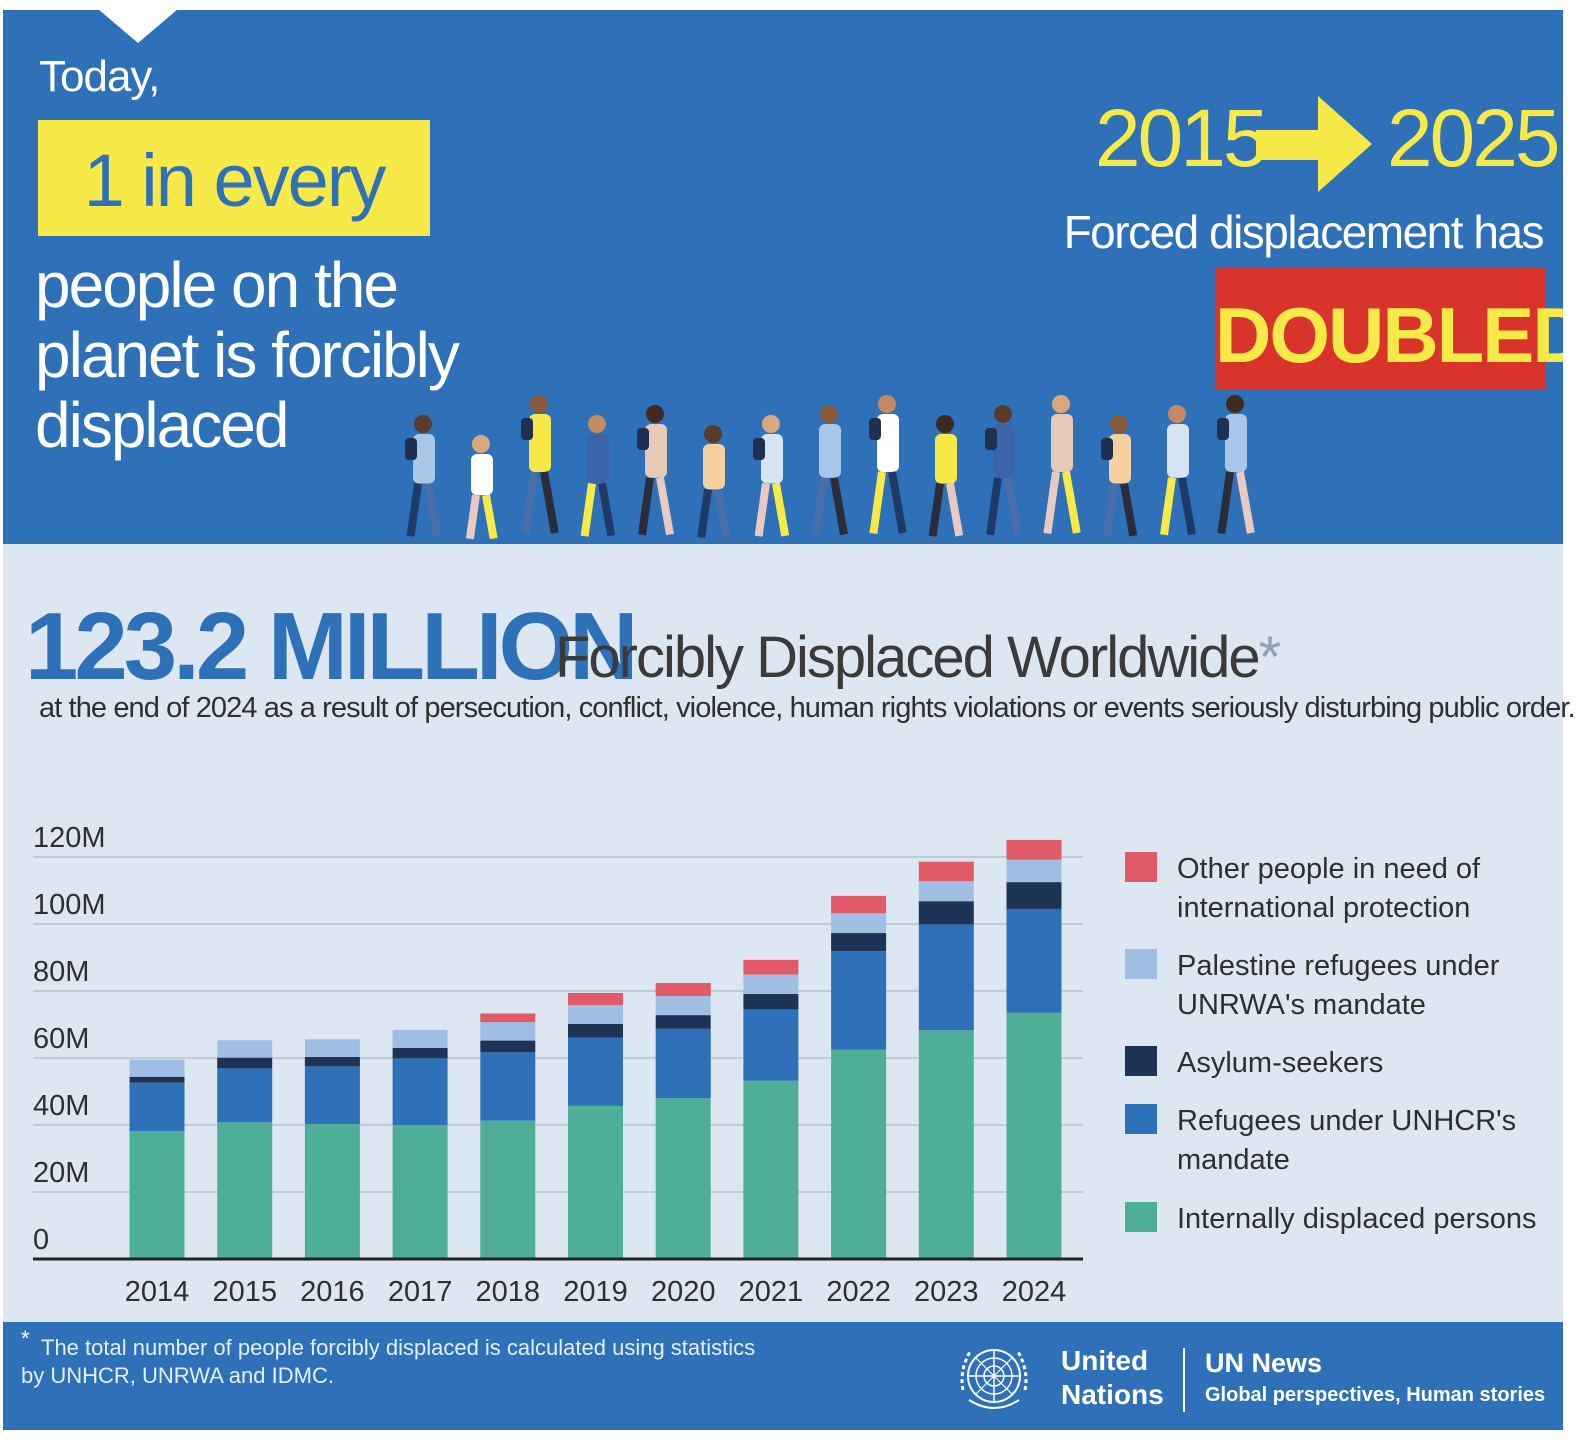  I want to click on x-tick-label: 2018, so click(508, 1292).